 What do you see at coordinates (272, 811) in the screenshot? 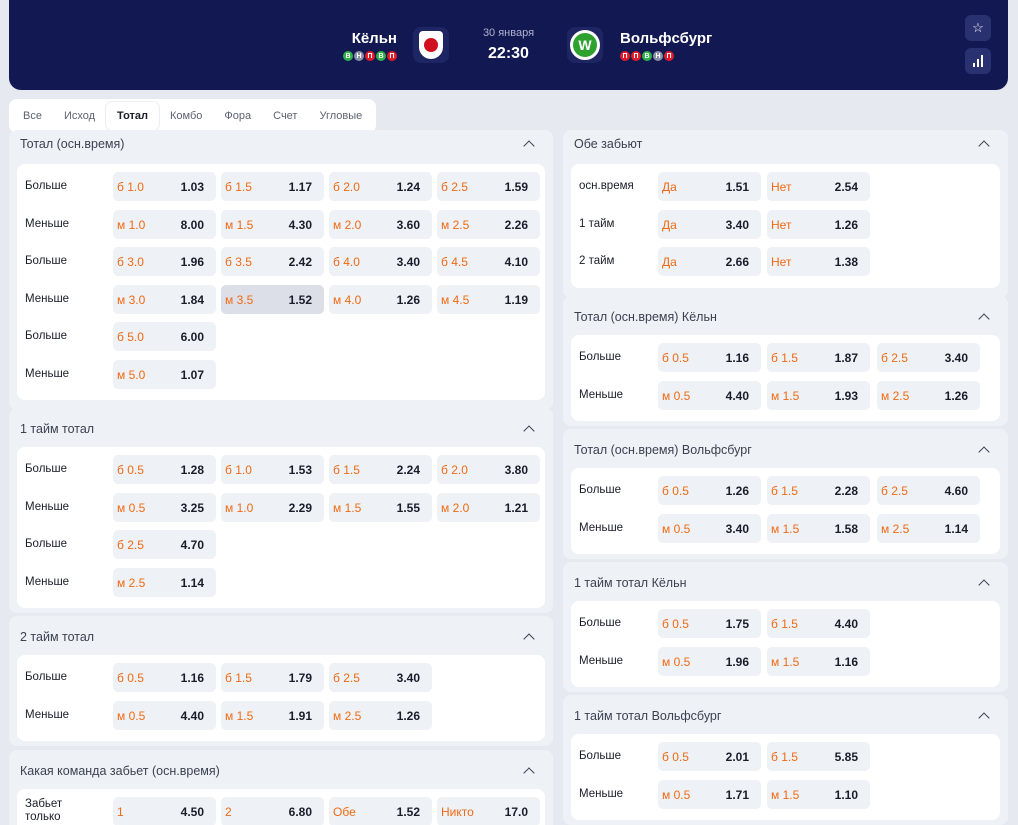
I see `odds-button: 2 6.80` at bounding box center [272, 811].